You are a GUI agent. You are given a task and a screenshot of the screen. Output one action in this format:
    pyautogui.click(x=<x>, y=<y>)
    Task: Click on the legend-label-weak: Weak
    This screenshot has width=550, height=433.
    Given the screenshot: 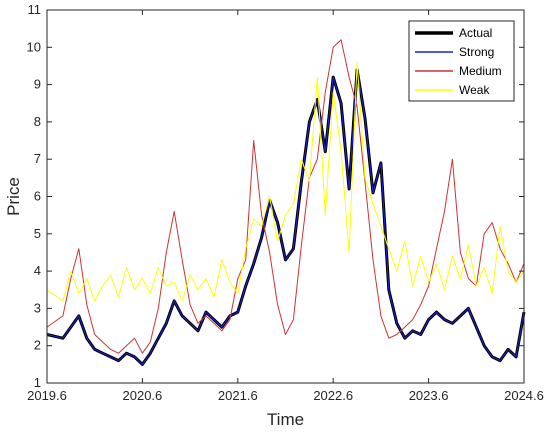 What is the action you would take?
    pyautogui.click(x=474, y=90)
    